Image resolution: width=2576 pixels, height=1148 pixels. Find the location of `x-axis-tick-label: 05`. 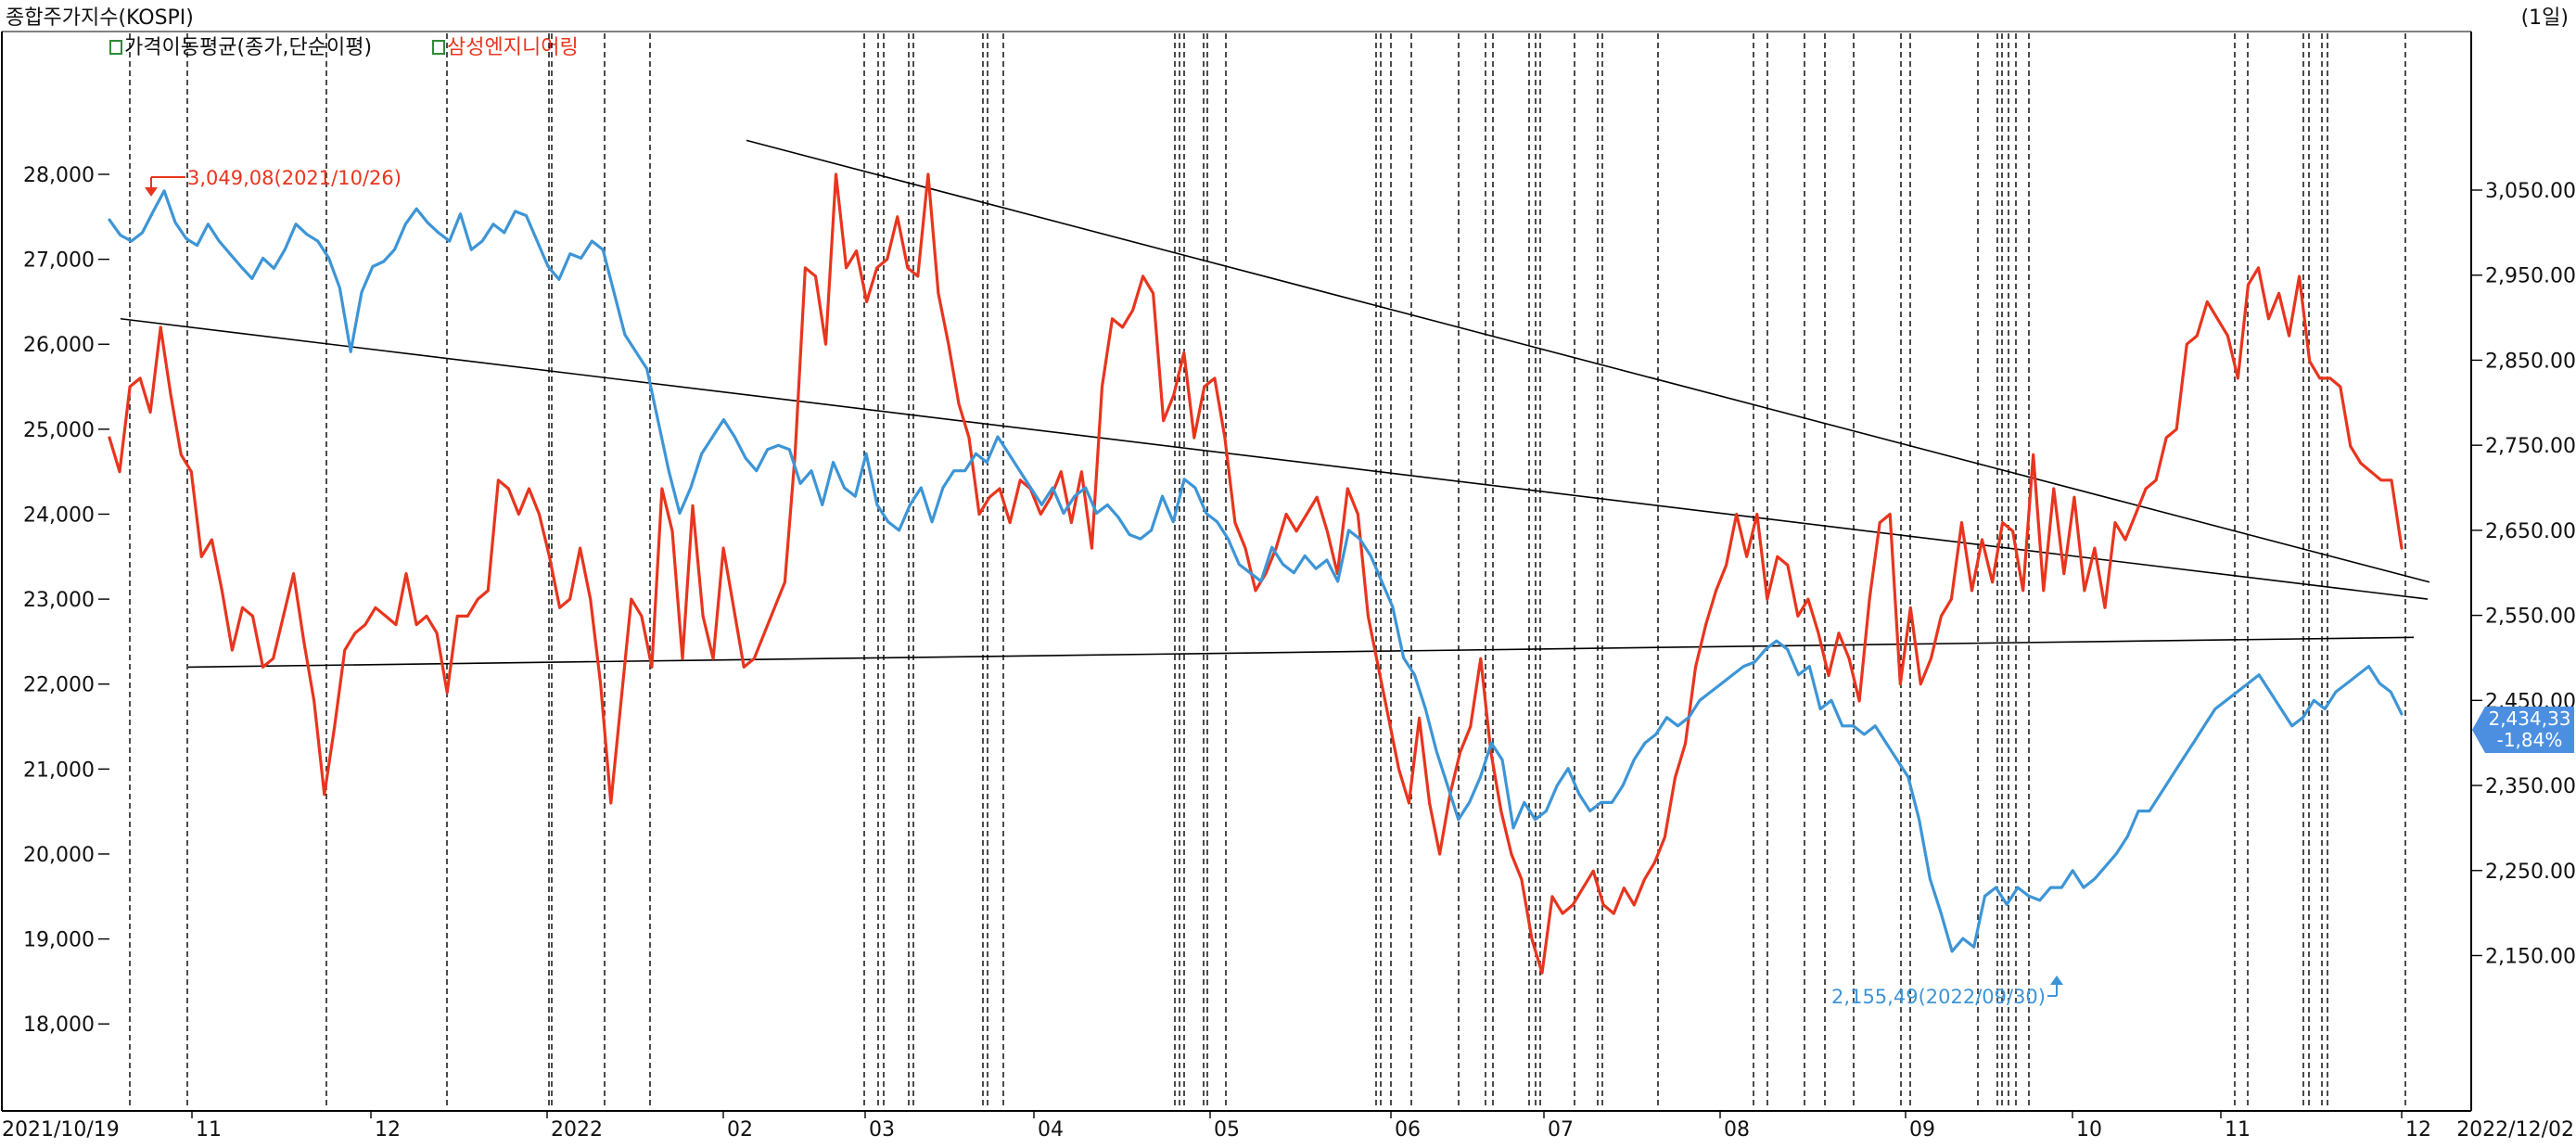

x-axis-tick-label: 05 is located at coordinates (1227, 1130).